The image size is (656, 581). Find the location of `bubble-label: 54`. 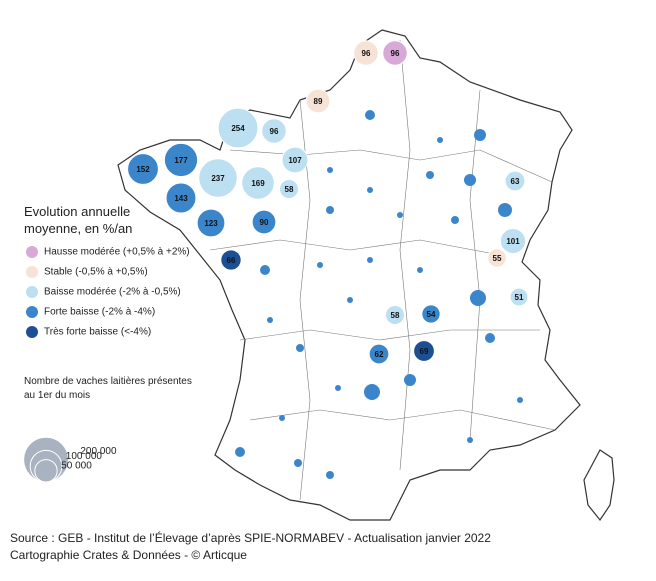

bubble-label: 54 is located at coordinates (431, 314).